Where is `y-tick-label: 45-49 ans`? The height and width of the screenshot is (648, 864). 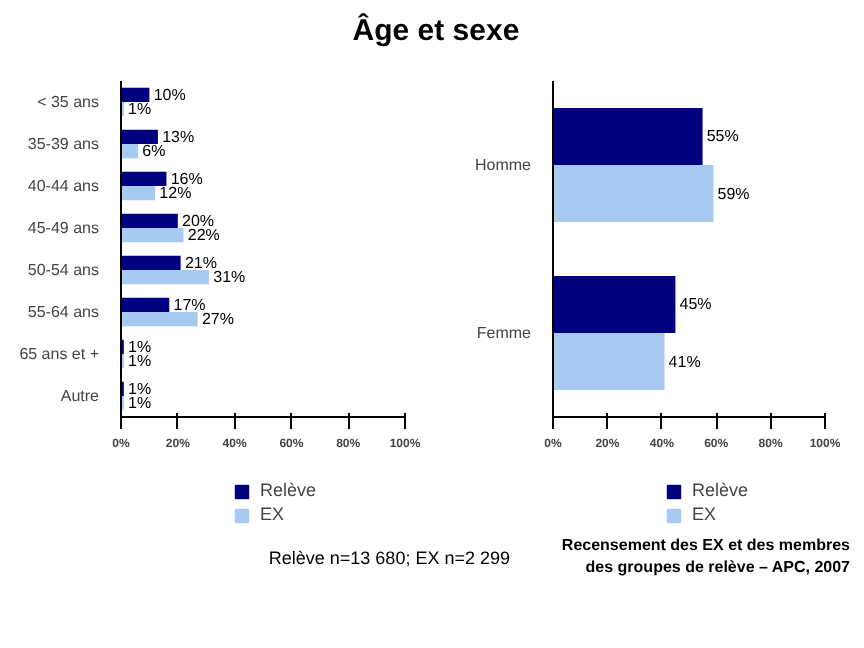
y-tick-label: 45-49 ans is located at coordinates (63, 228).